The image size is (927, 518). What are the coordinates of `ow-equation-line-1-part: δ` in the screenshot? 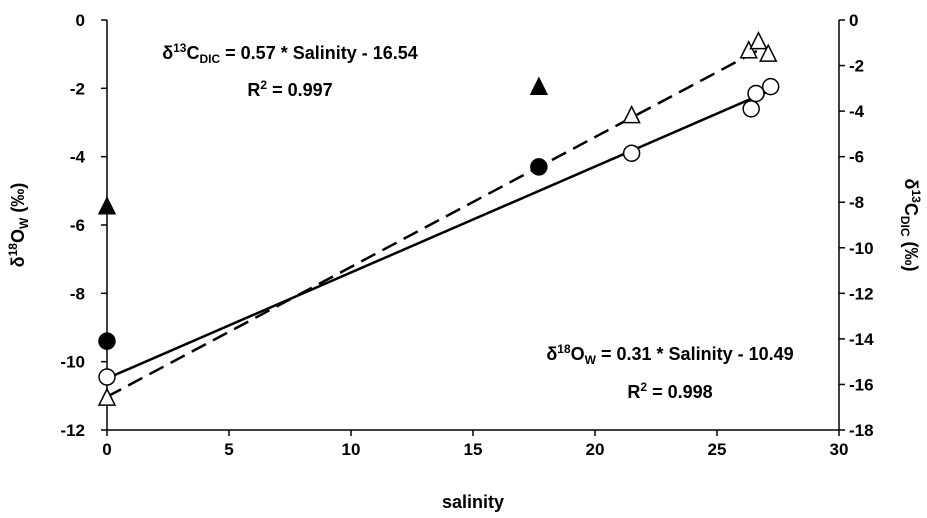 It's located at (551, 354).